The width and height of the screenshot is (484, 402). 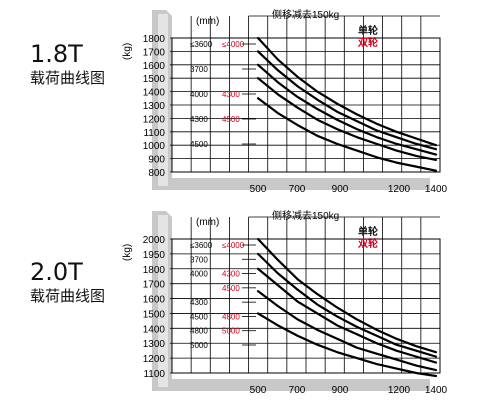 I want to click on mast-height-single: 5000, so click(x=199, y=345).